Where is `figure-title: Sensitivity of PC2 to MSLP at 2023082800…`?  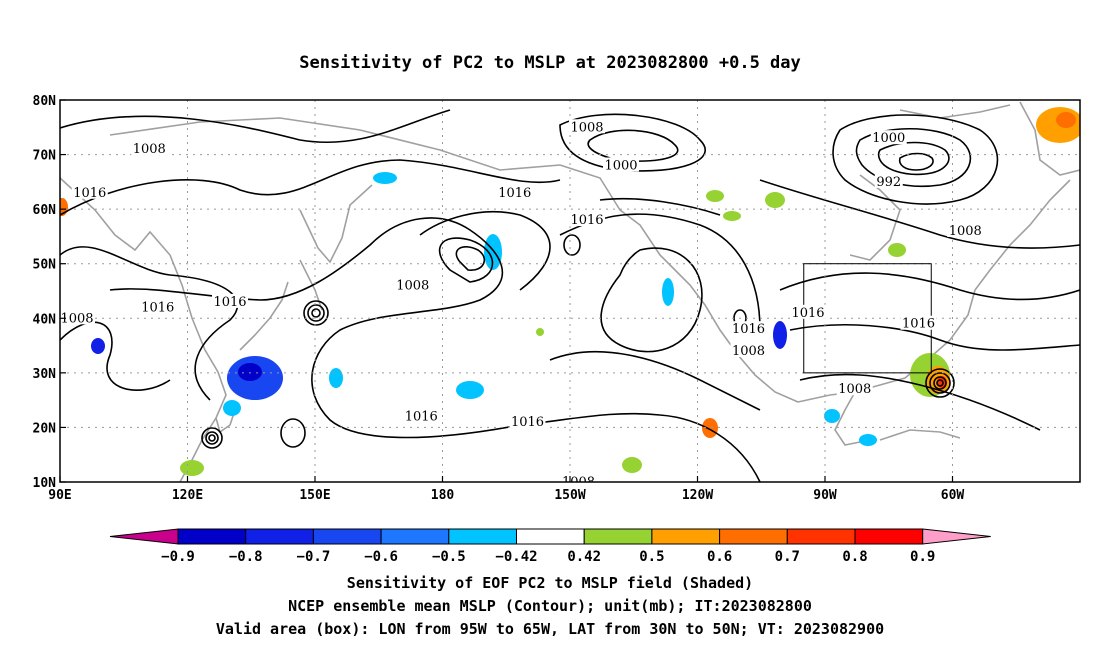 figure-title: Sensitivity of PC2 to MSLP at 2023082800… is located at coordinates (550, 63).